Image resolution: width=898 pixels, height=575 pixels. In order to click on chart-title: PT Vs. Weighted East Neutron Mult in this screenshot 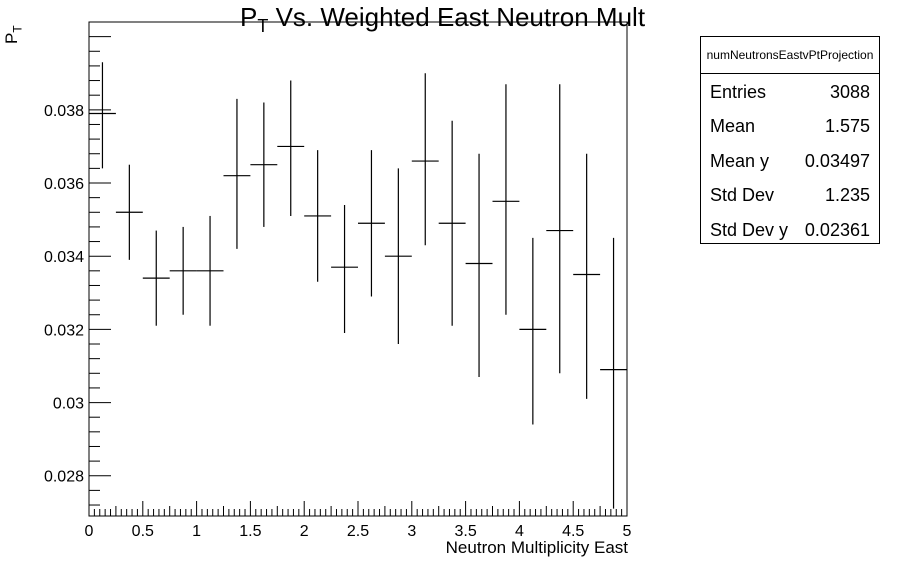, I will do `click(443, 19)`.